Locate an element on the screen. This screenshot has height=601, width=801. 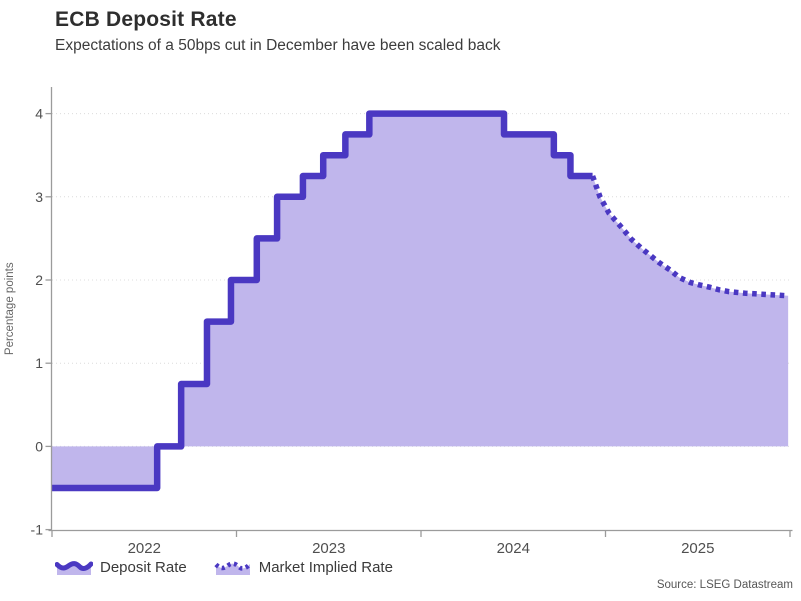
legend-item-deposit-rate: Deposit Rate is located at coordinates (121, 567).